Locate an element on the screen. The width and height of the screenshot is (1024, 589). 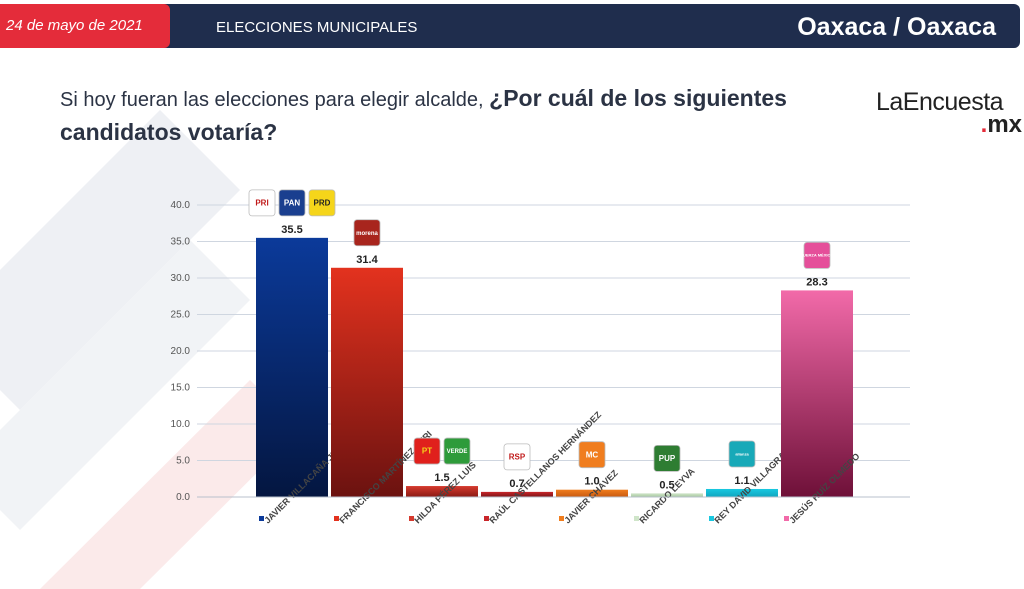
date-badge: 24 de mayo de 2021 is located at coordinates (85, 26).